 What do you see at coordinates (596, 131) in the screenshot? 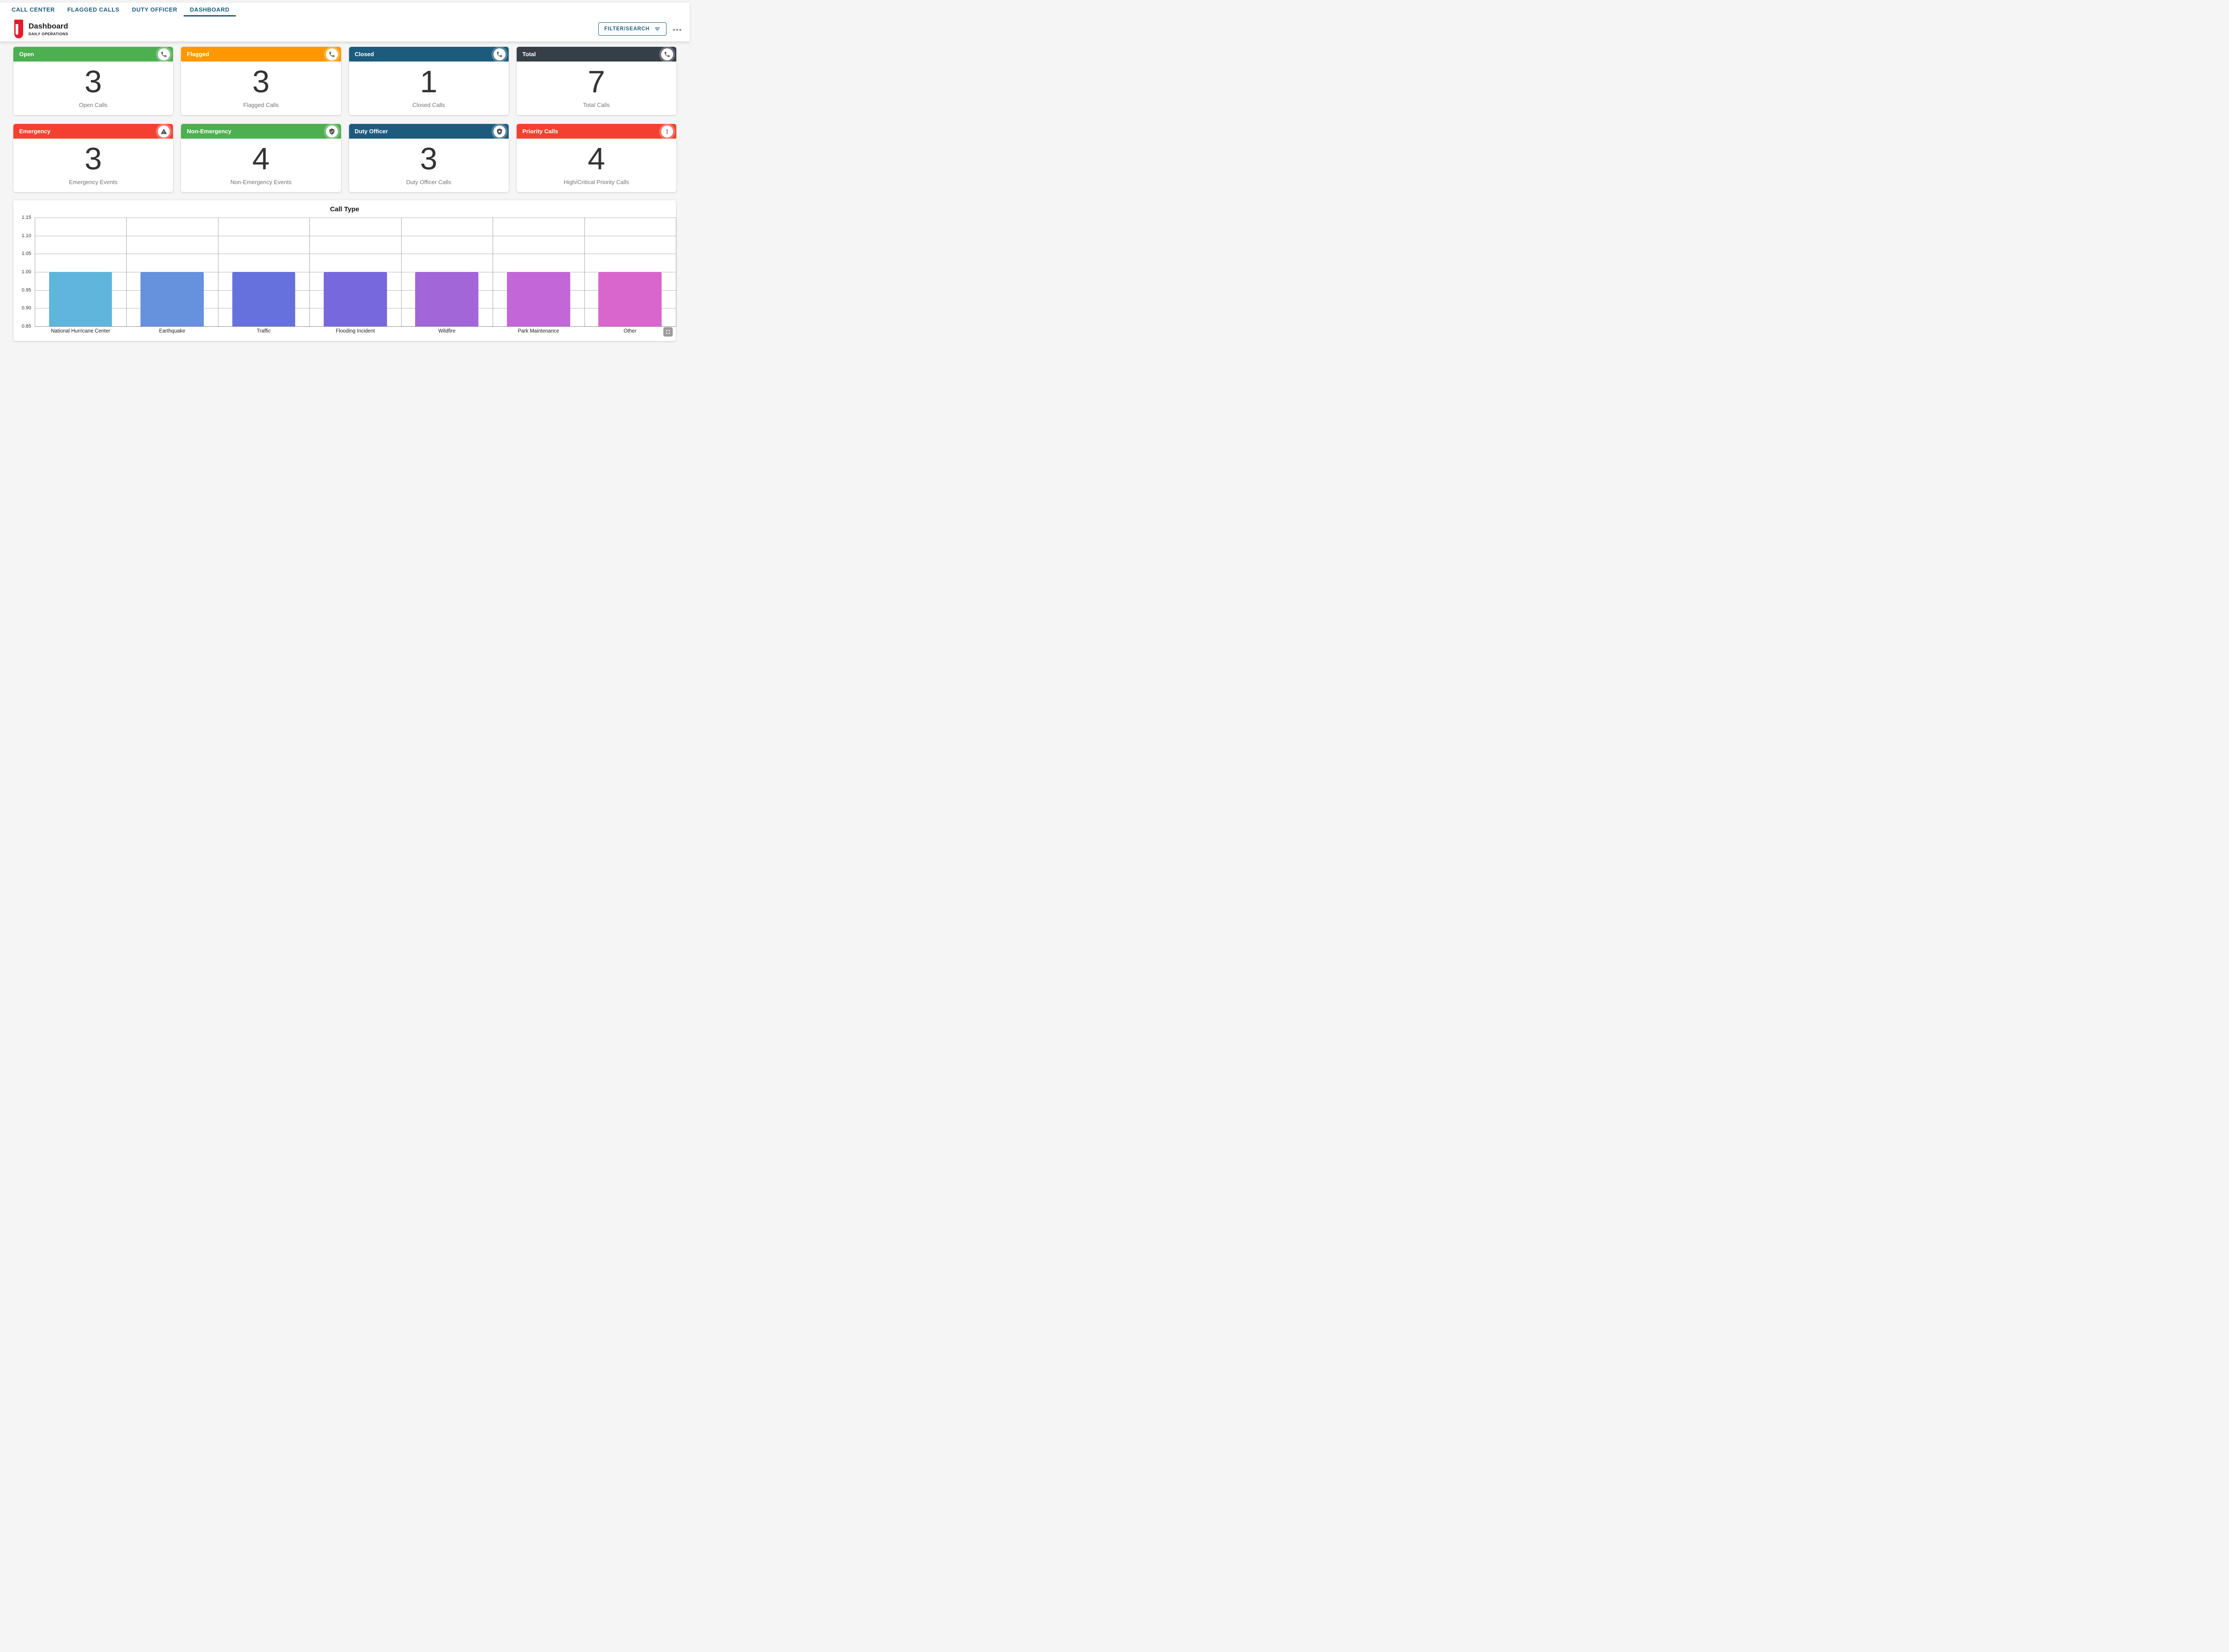
I see `stat-card-header: Priority Calls` at bounding box center [596, 131].